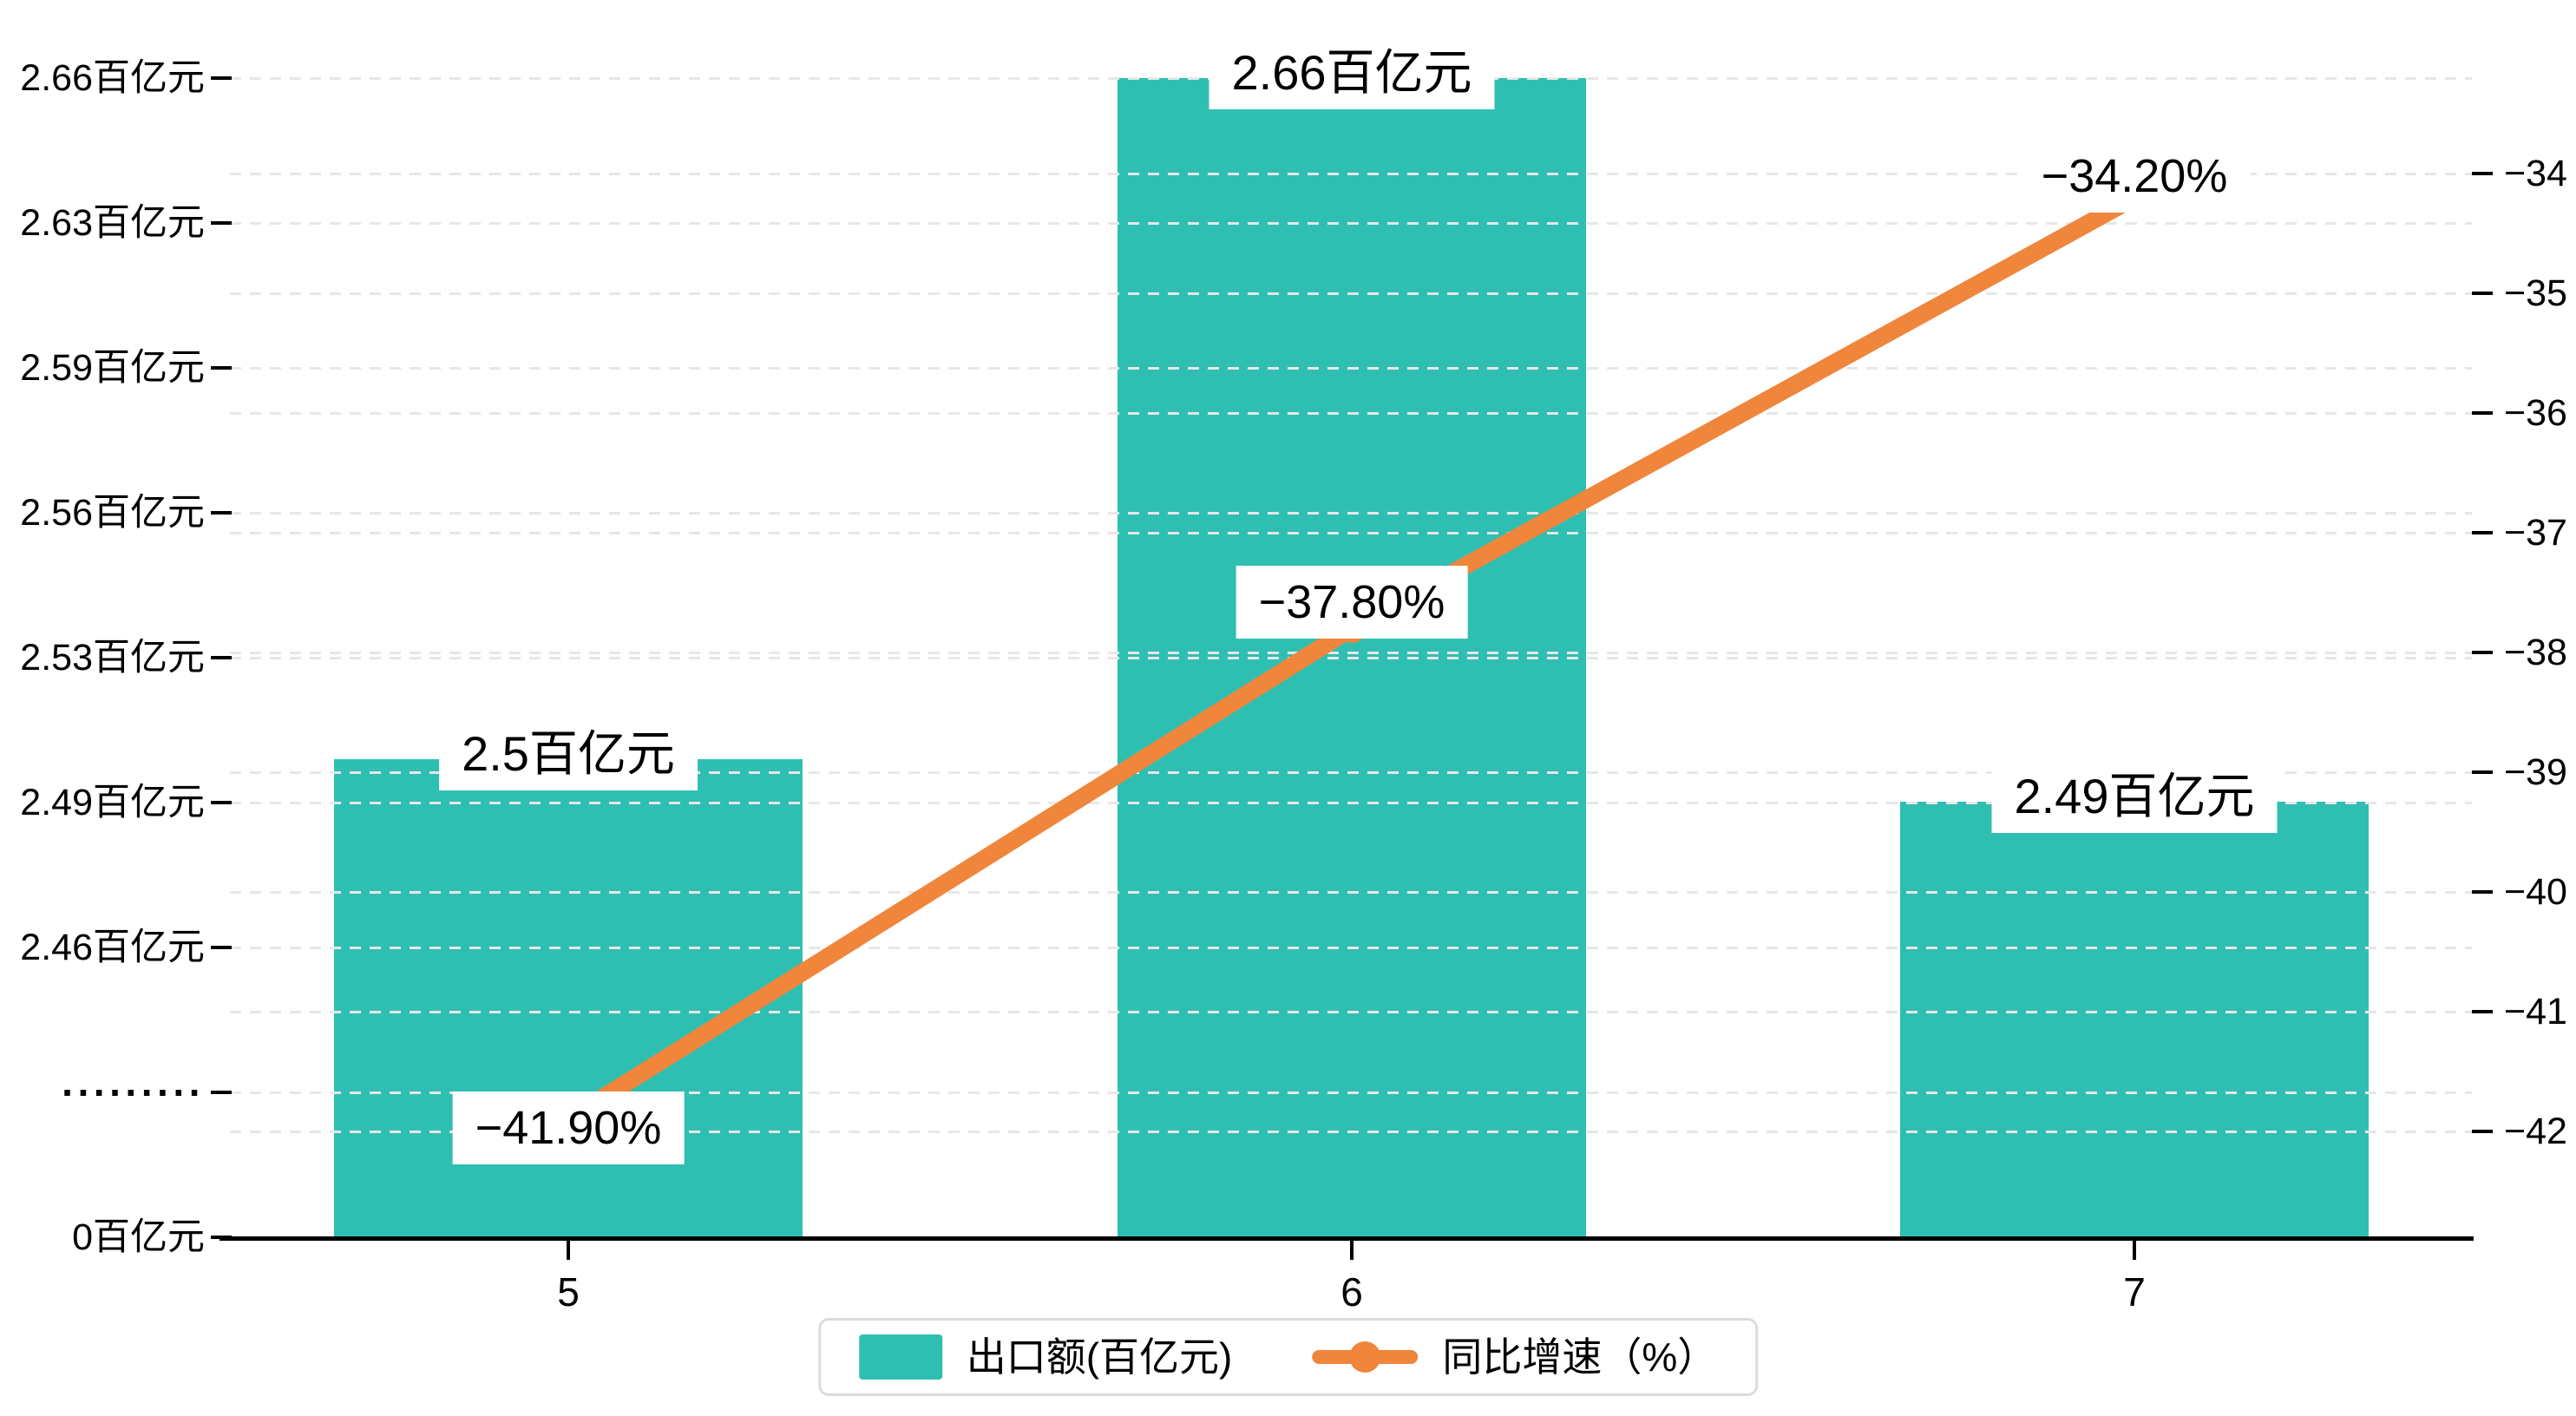  What do you see at coordinates (138, 1237) in the screenshot?
I see `left-axis-tick-label: 0百亿元` at bounding box center [138, 1237].